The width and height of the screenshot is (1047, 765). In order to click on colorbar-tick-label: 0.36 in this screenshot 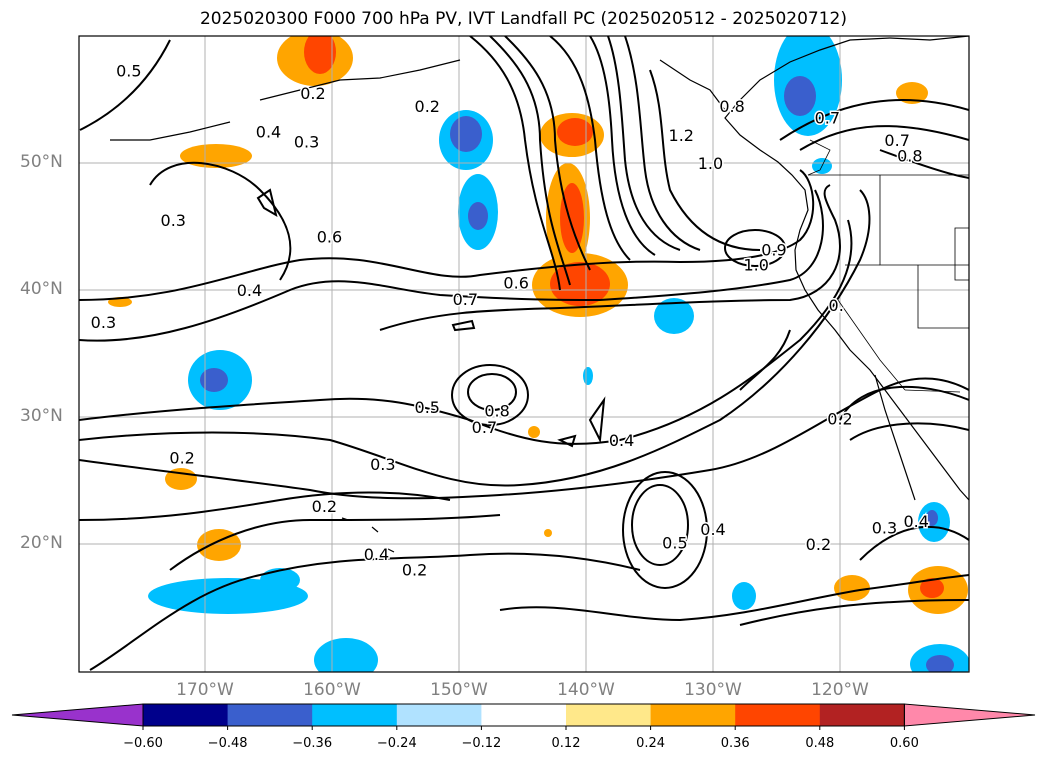, I will do `click(735, 743)`.